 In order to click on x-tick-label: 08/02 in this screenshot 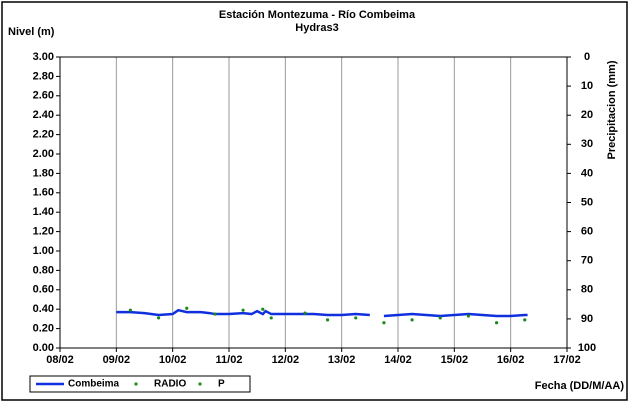, I will do `click(60, 360)`.